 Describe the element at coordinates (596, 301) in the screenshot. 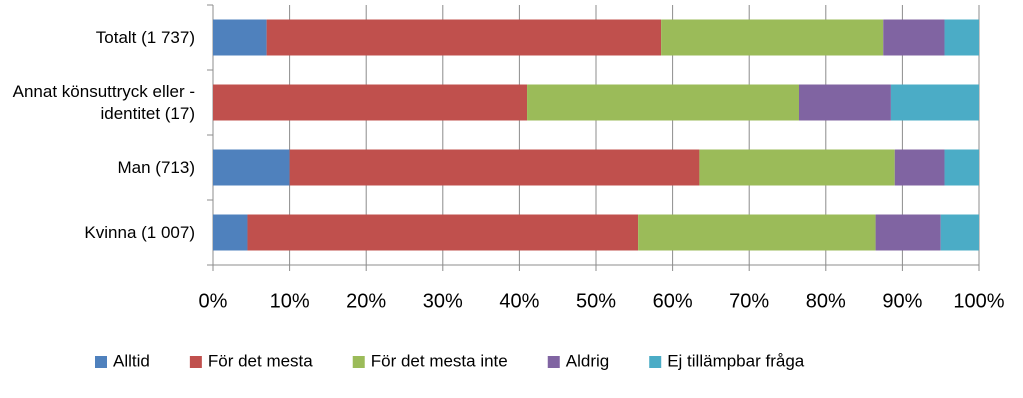

I see `x-tick-label: 50%` at that location.